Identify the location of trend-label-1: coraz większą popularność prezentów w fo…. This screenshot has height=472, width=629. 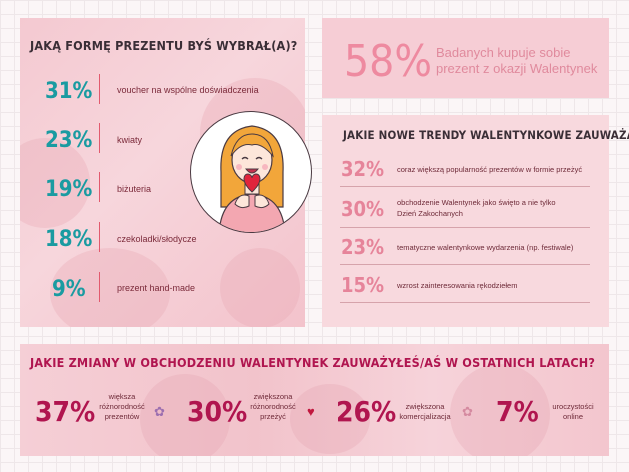
(490, 169).